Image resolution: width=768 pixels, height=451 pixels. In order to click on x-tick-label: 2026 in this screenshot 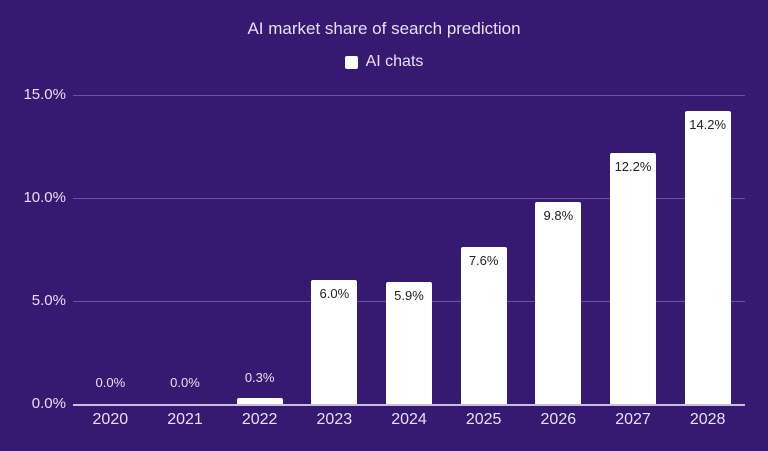, I will do `click(558, 419)`.